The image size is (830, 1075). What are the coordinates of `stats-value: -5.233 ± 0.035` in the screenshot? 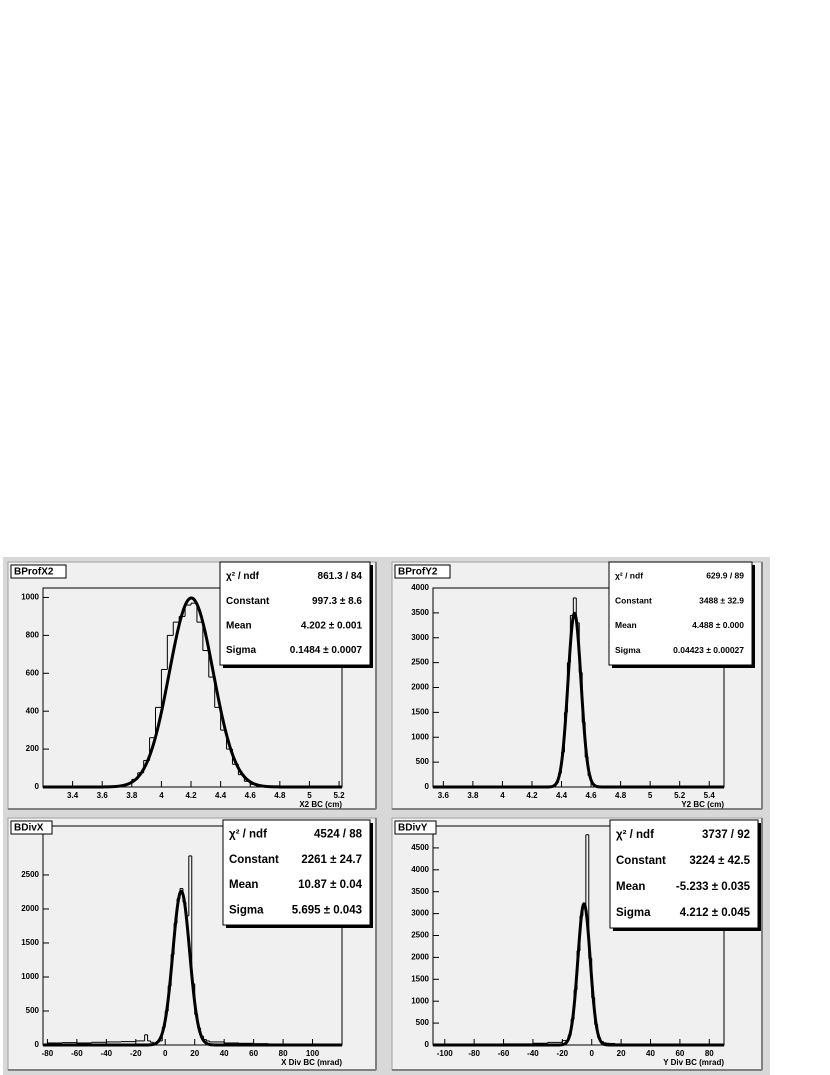 It's located at (713, 887).